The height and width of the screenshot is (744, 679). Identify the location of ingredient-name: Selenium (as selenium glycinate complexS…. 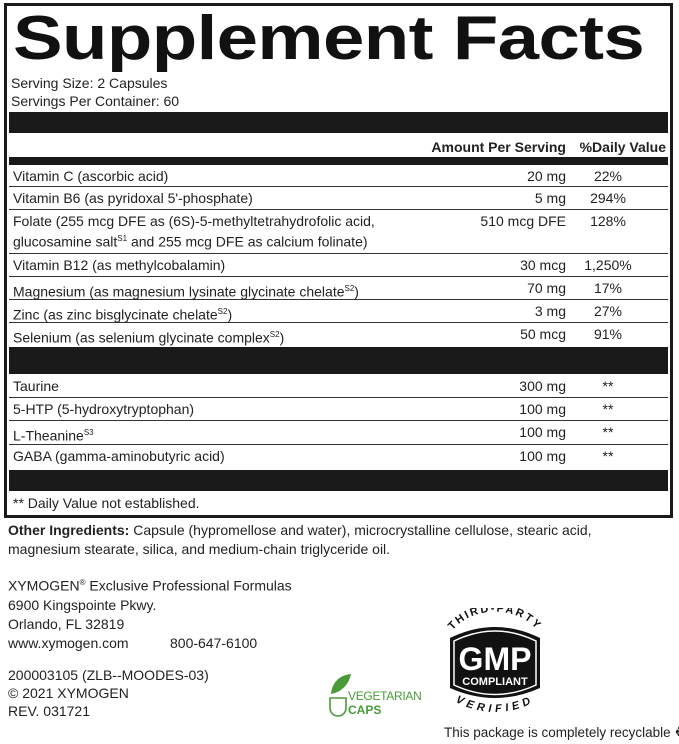
(149, 337).